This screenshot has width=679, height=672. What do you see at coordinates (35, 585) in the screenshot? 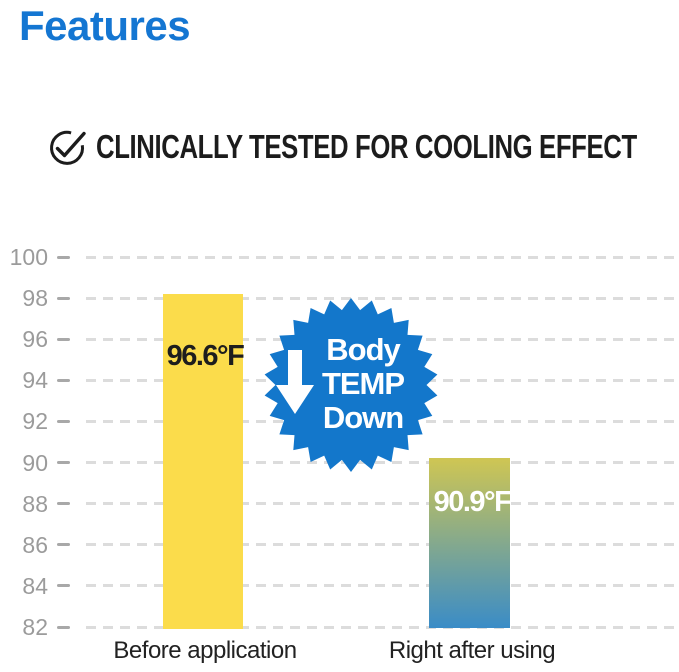
I see `y-axis-label: 84` at bounding box center [35, 585].